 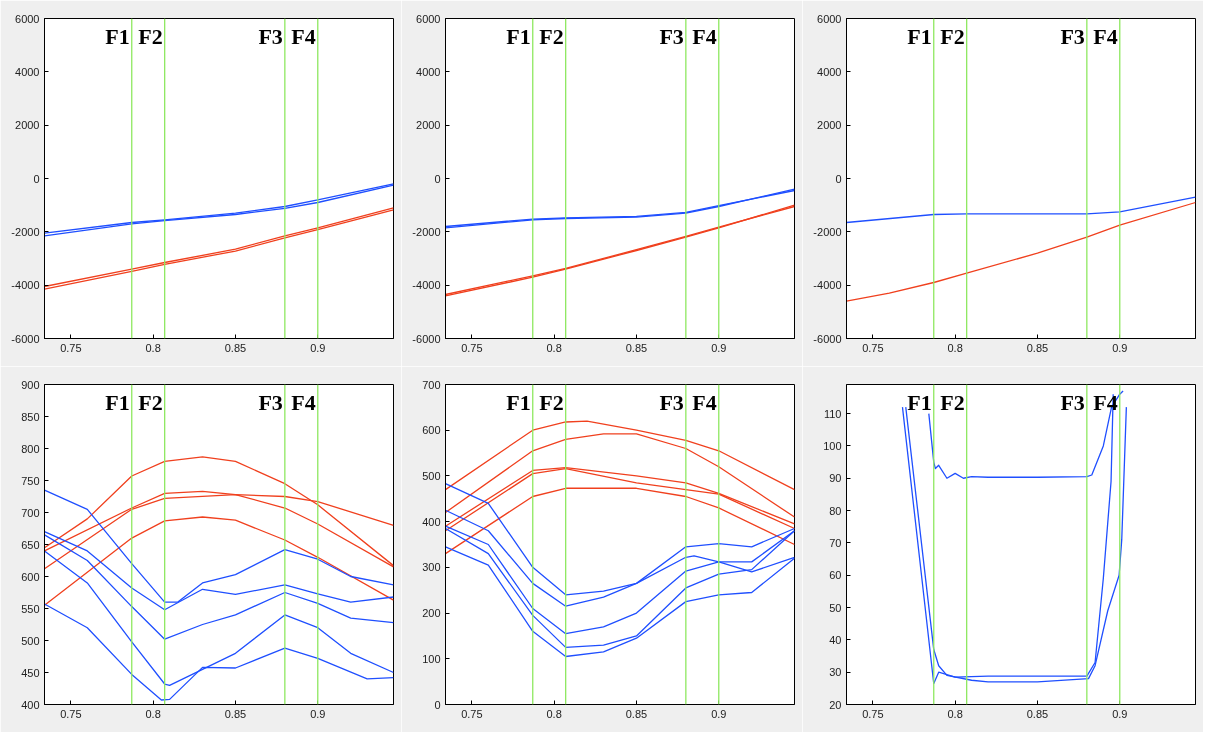 What do you see at coordinates (431, 613) in the screenshot?
I see `y-tick-label: 200` at bounding box center [431, 613].